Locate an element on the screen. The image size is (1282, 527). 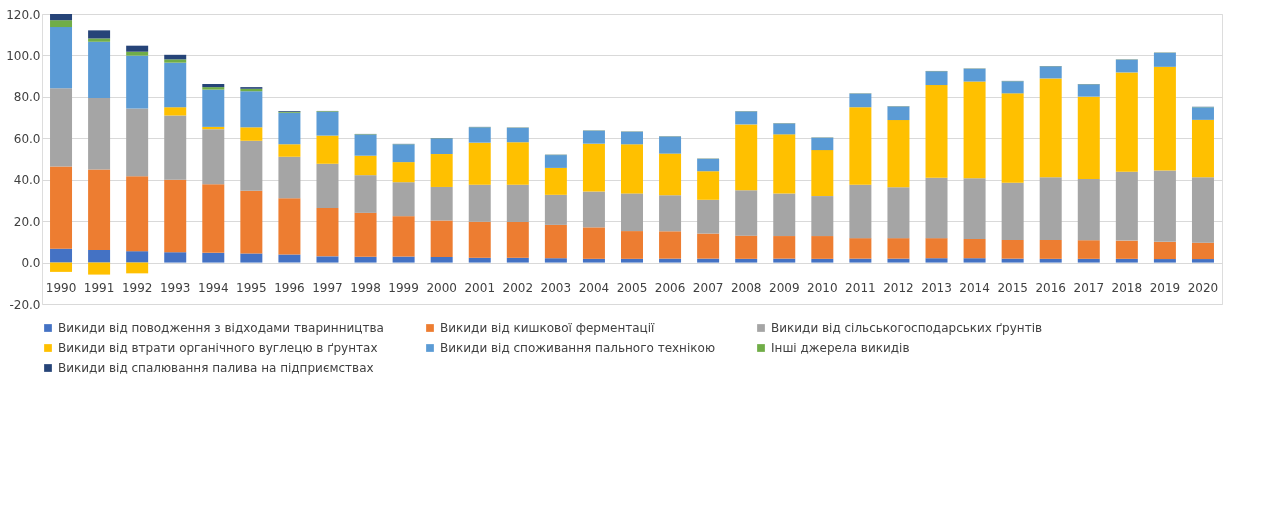
x-tick-label: 2001 is located at coordinates (480, 288).